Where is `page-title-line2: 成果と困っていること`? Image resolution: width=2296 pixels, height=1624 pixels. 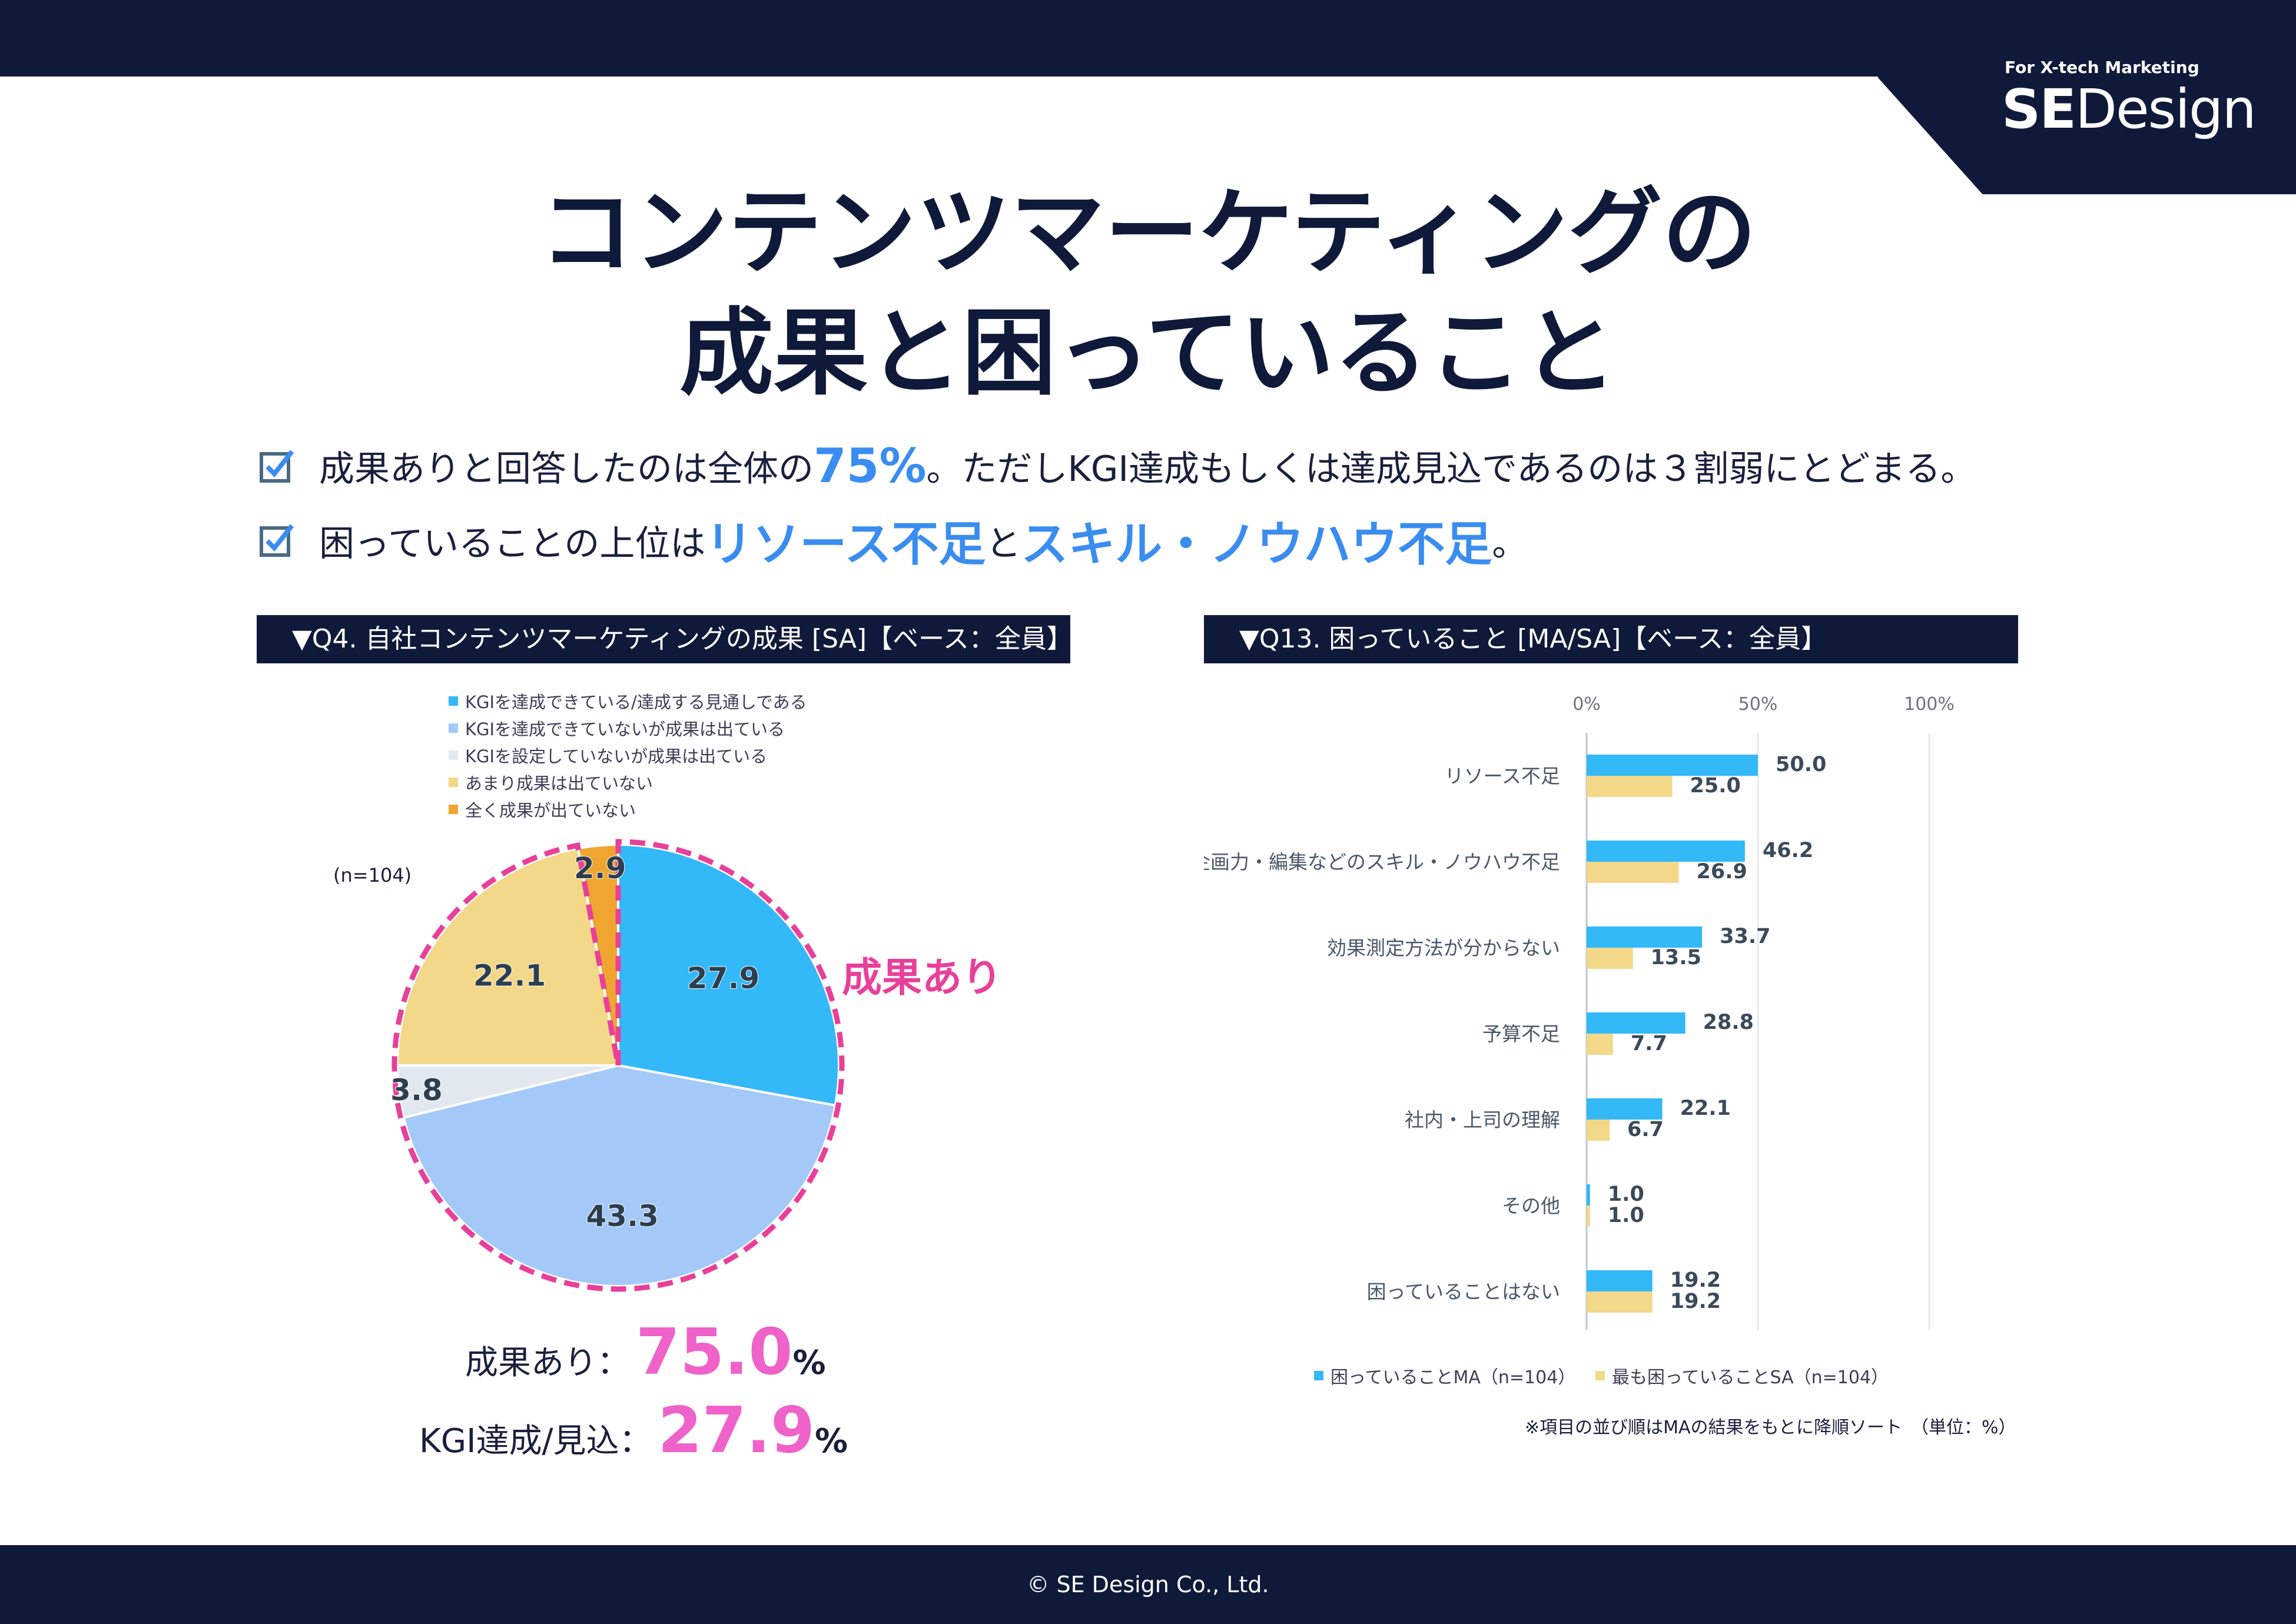
page-title-line2: 成果と困っていること is located at coordinates (1148, 353).